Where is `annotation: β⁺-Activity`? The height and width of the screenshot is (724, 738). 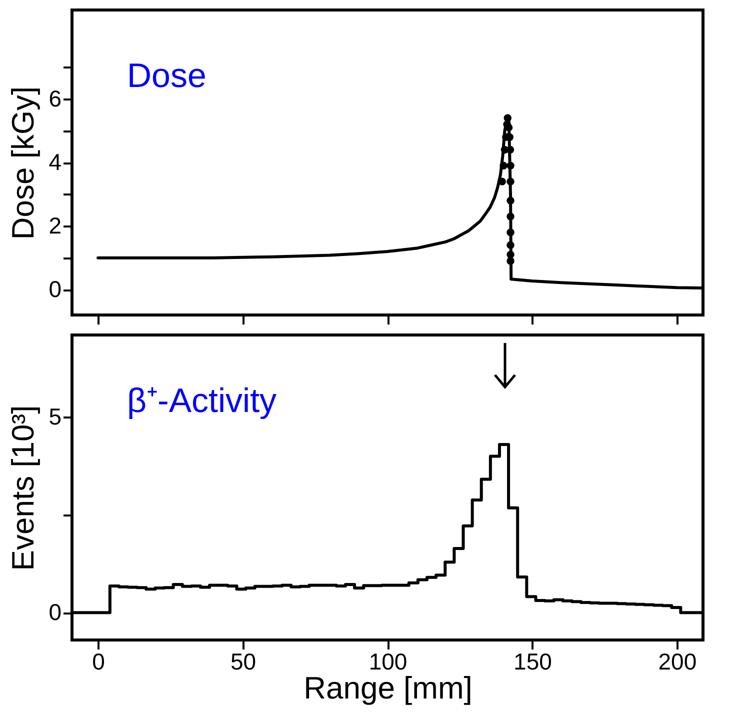 annotation: β⁺-Activity is located at coordinates (202, 401).